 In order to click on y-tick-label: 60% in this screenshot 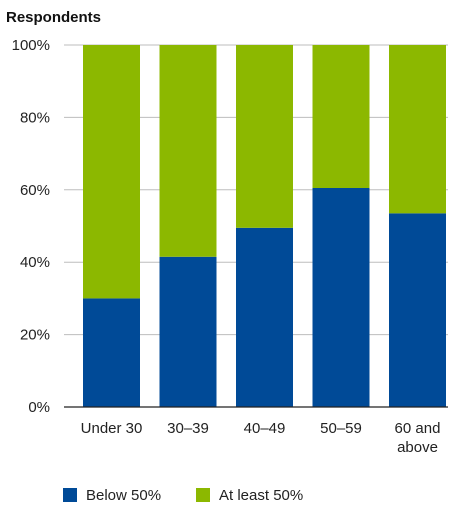, I will do `click(35, 190)`.